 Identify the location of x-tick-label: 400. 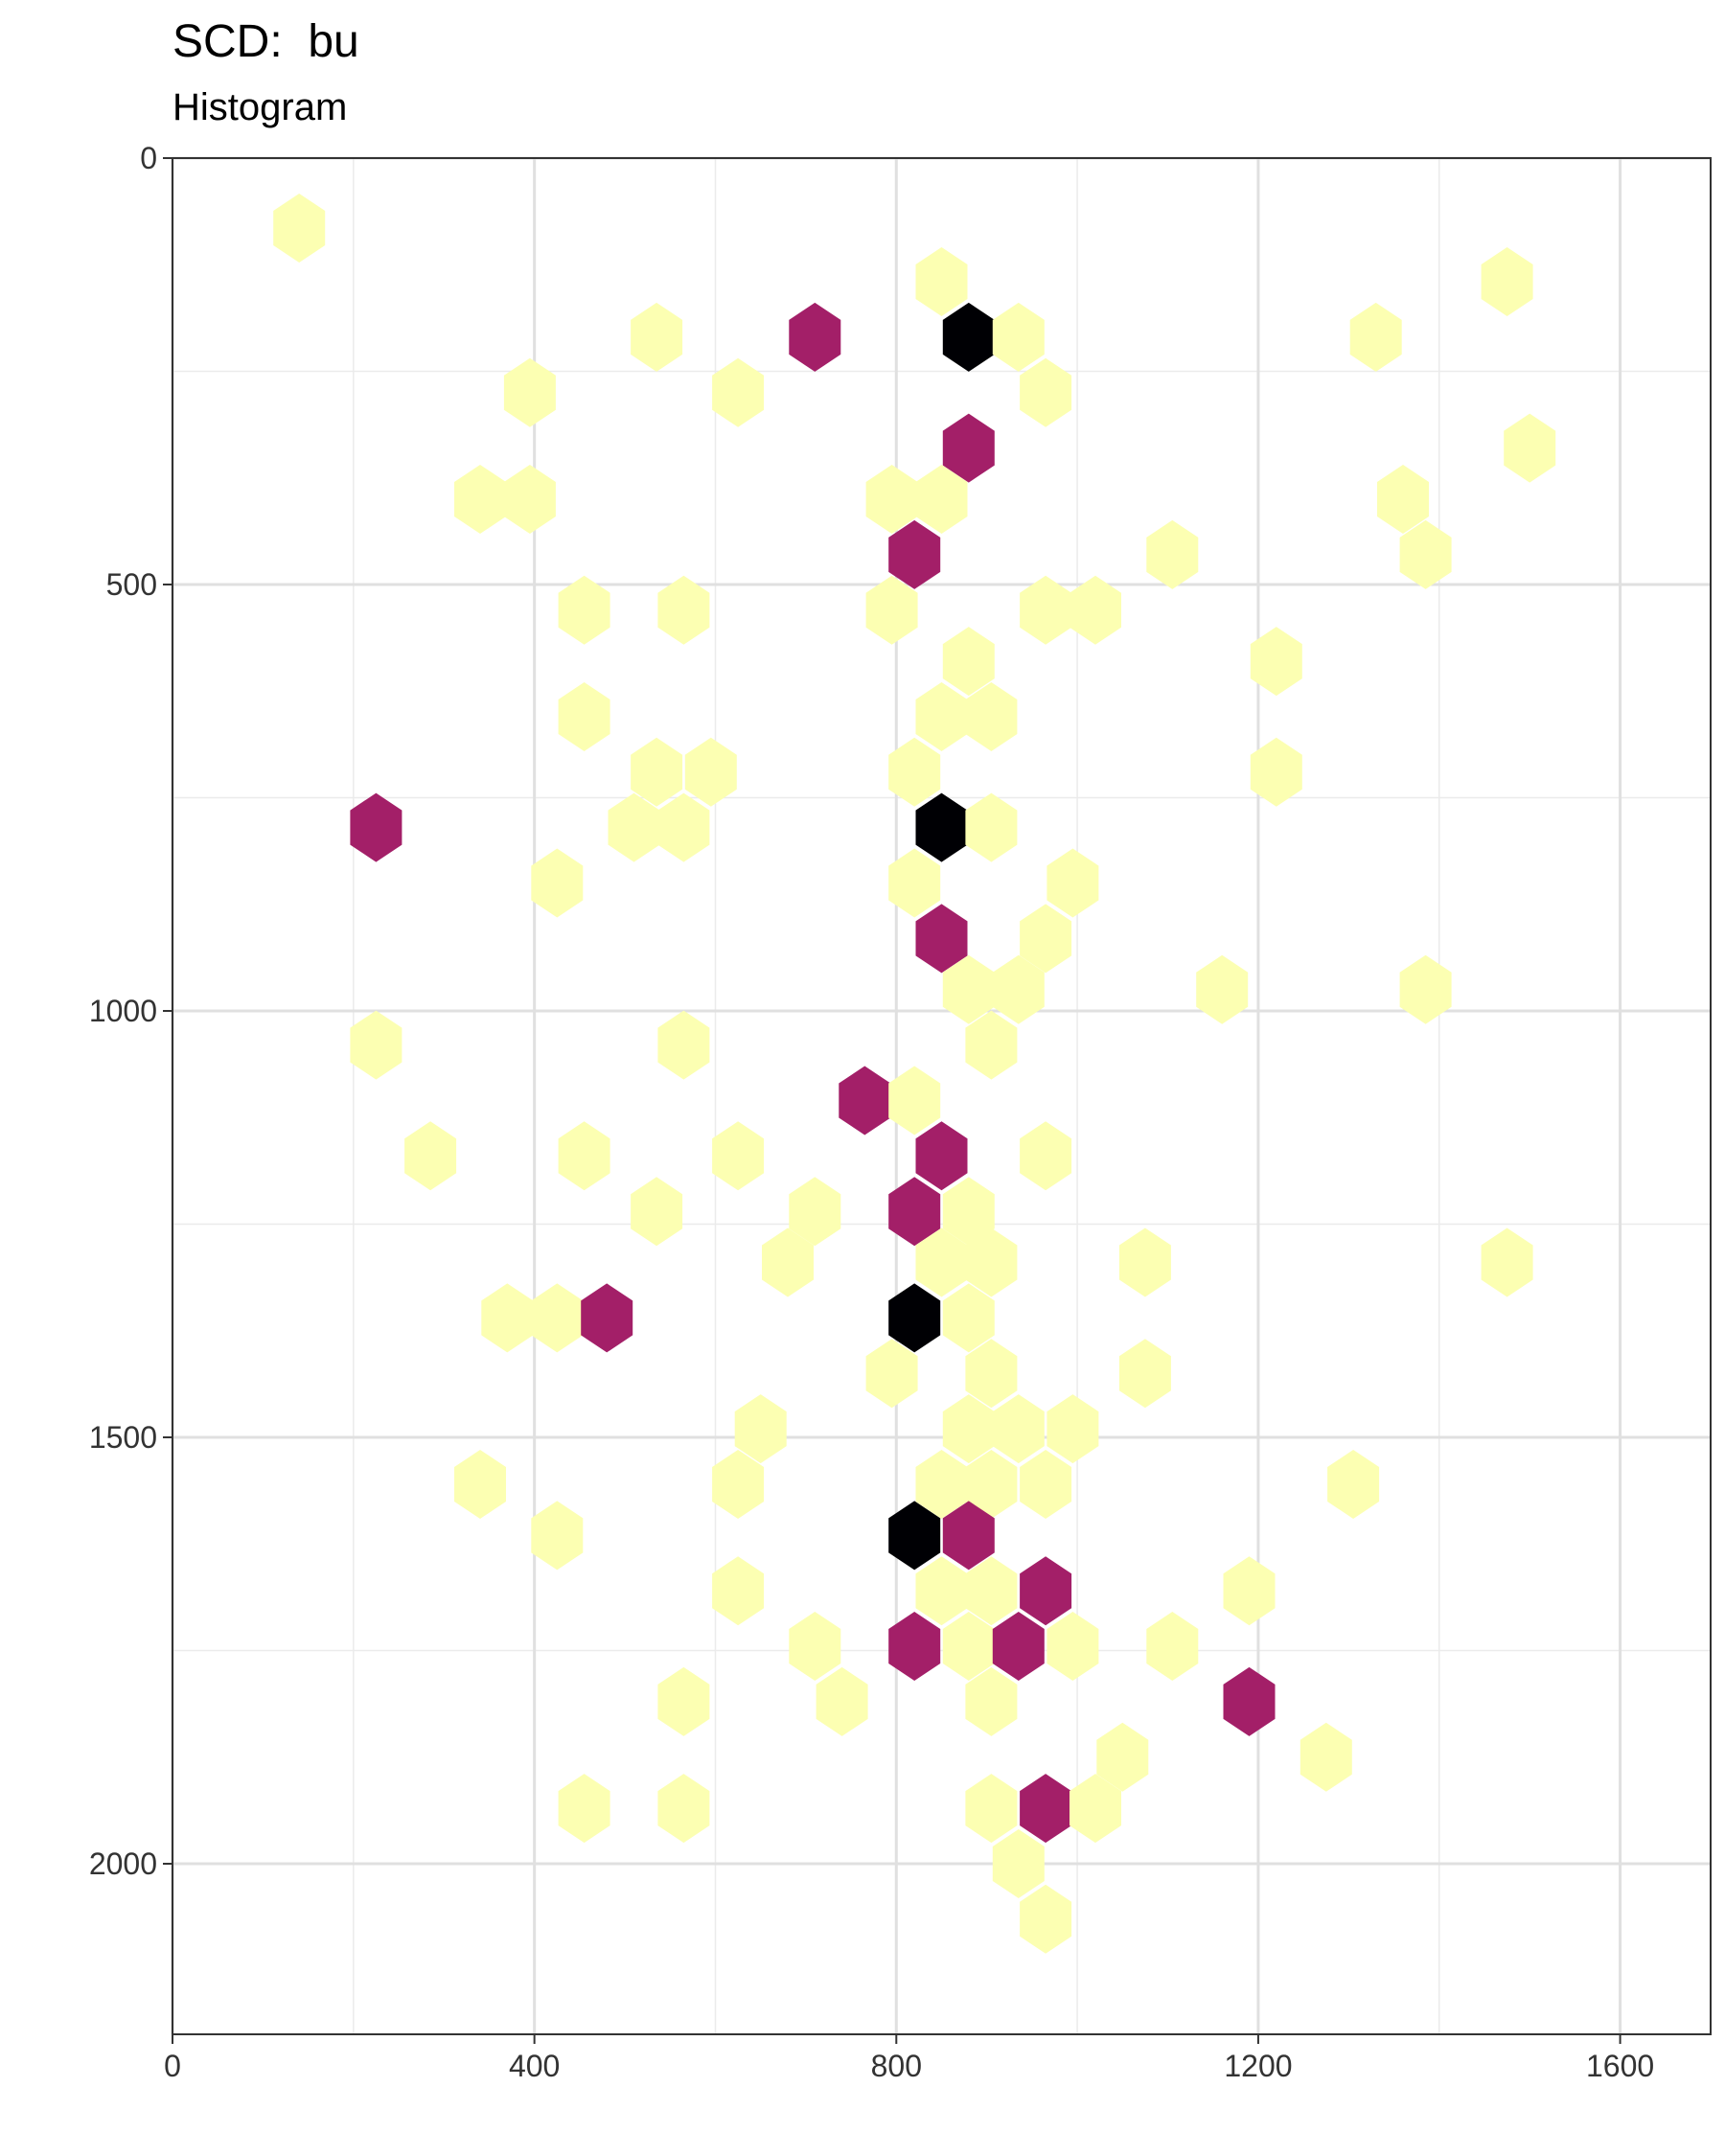
(534, 2066).